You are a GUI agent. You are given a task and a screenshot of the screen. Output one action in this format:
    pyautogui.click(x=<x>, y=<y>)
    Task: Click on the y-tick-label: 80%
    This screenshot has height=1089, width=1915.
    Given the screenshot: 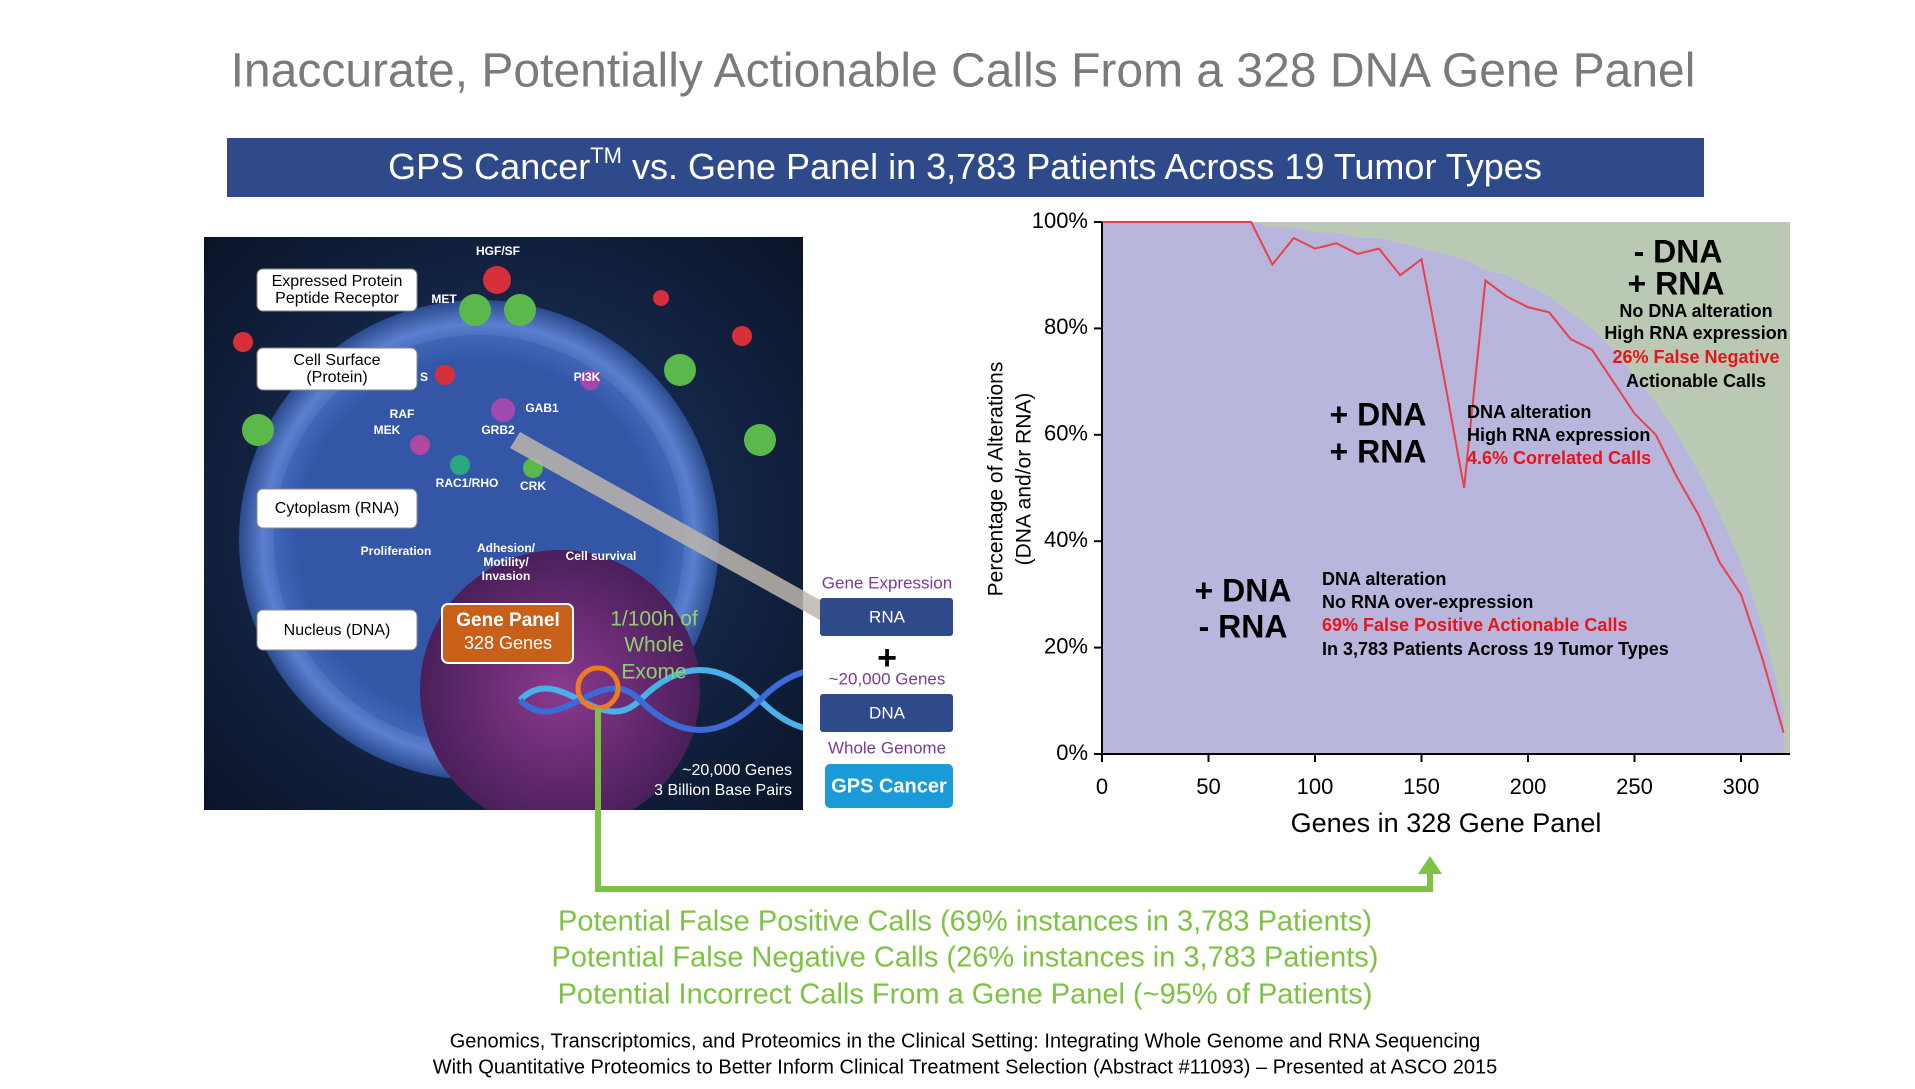 What is the action you would take?
    pyautogui.click(x=1066, y=326)
    